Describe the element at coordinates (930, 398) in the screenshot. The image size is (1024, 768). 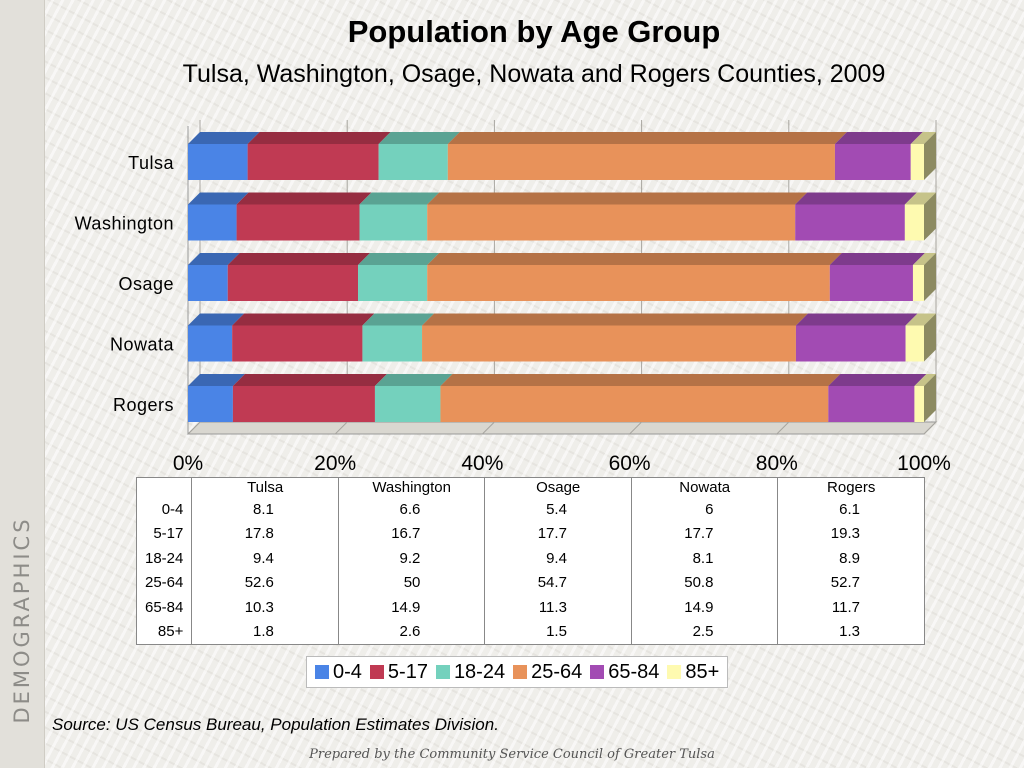
I see `bar-rogers-end-face` at that location.